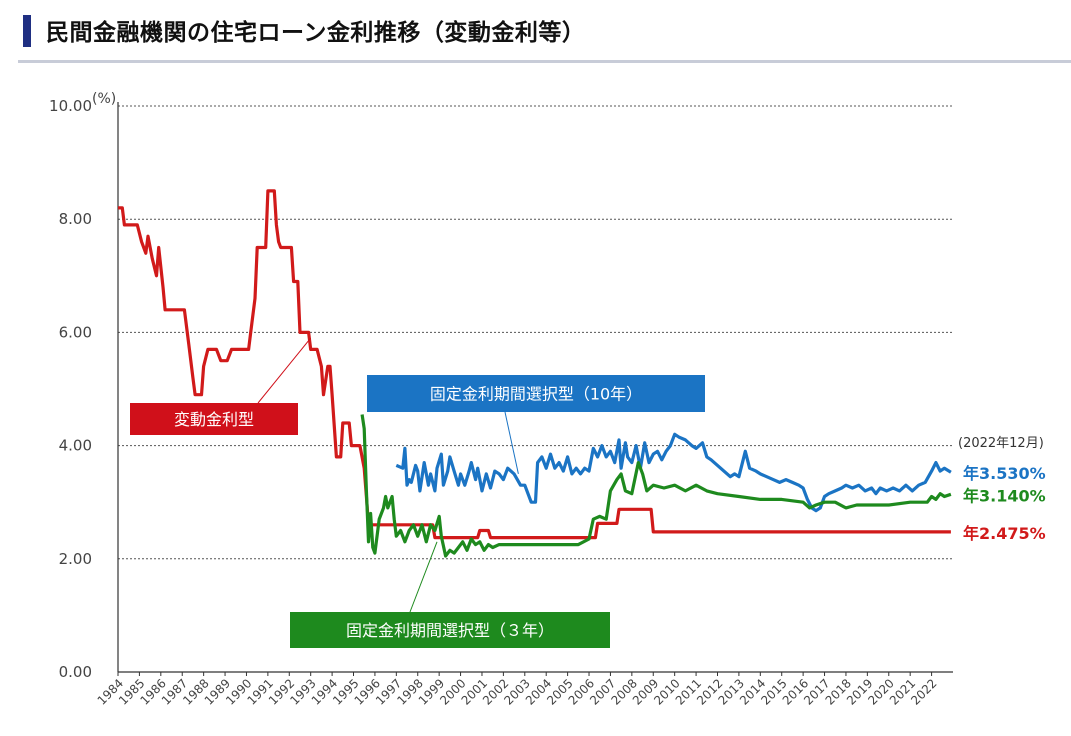 The image size is (1071, 736). Describe the element at coordinates (423, 577) in the screenshot. I see `annotation-leader-fixed3` at that location.